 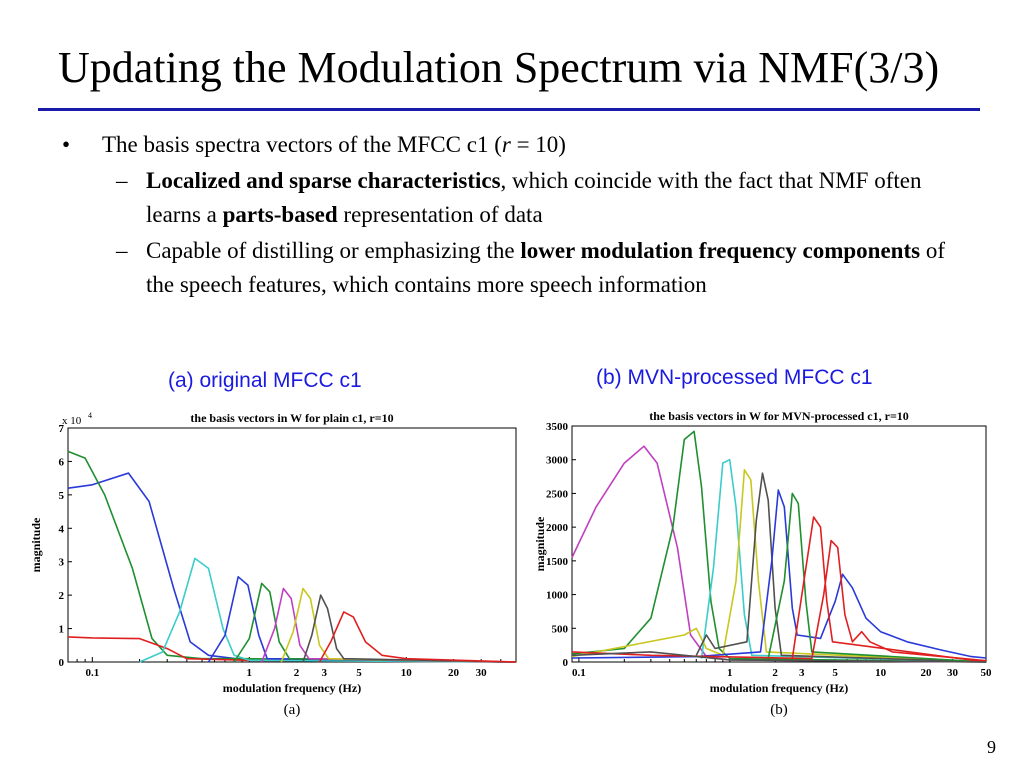 What do you see at coordinates (557, 528) in the screenshot?
I see `y-tick-label: 2000` at bounding box center [557, 528].